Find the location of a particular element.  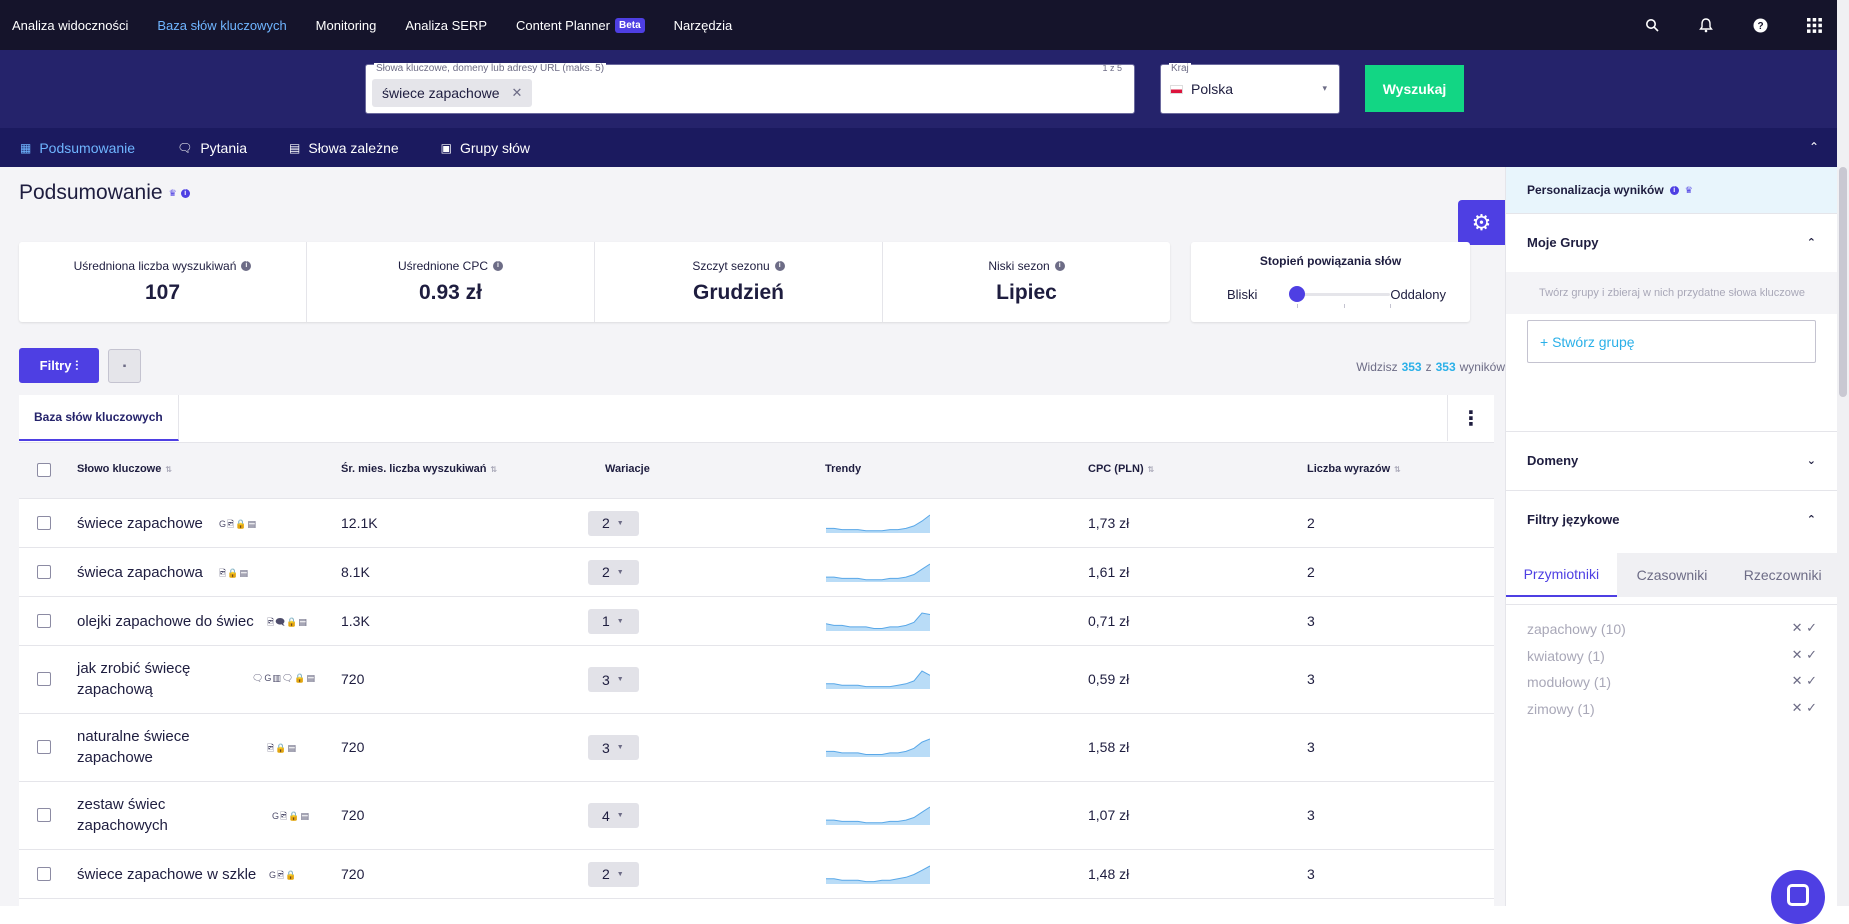

bell-icon is located at coordinates (1706, 25).